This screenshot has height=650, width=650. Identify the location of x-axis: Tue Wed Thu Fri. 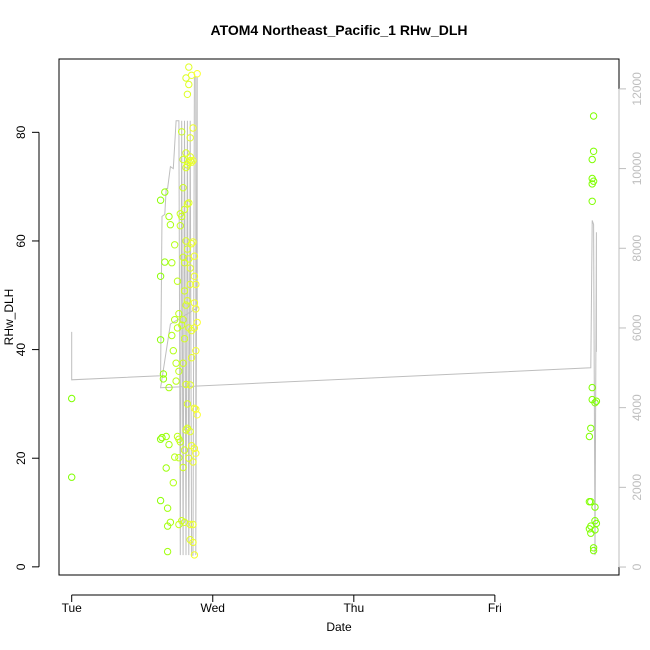
(282, 604).